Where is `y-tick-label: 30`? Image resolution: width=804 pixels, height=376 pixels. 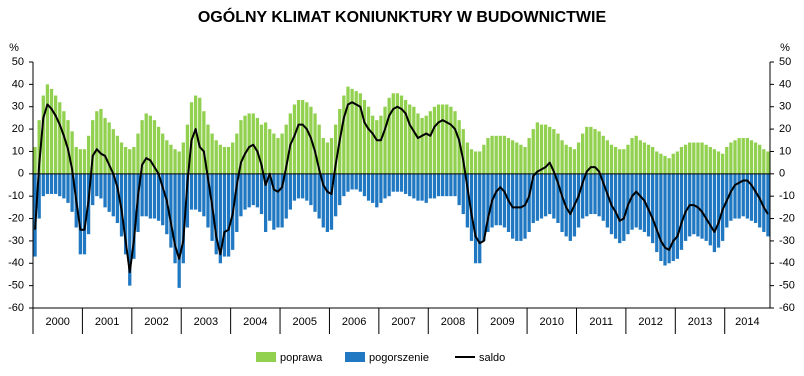
y-tick-label: 30 is located at coordinates (18, 107).